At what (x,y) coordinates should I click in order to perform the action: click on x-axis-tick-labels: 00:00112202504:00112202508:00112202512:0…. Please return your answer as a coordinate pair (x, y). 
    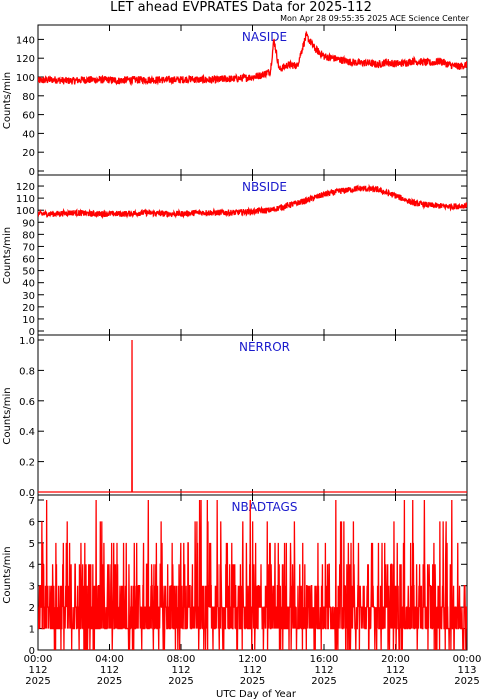
    Looking at the image, I should click on (253, 670).